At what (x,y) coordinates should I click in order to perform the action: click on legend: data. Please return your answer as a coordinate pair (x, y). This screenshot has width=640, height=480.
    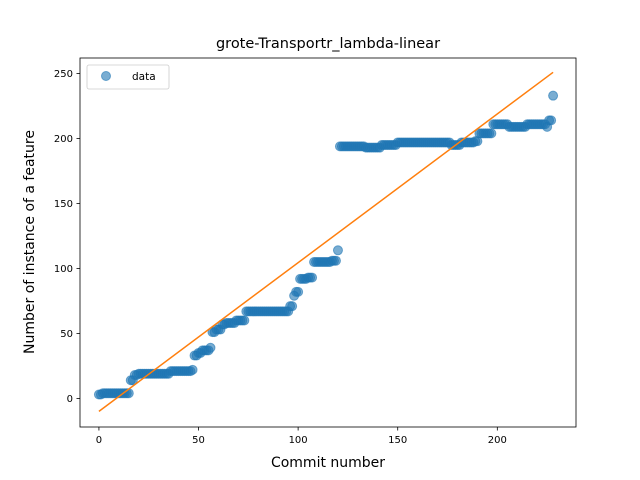
    Looking at the image, I should click on (128, 77).